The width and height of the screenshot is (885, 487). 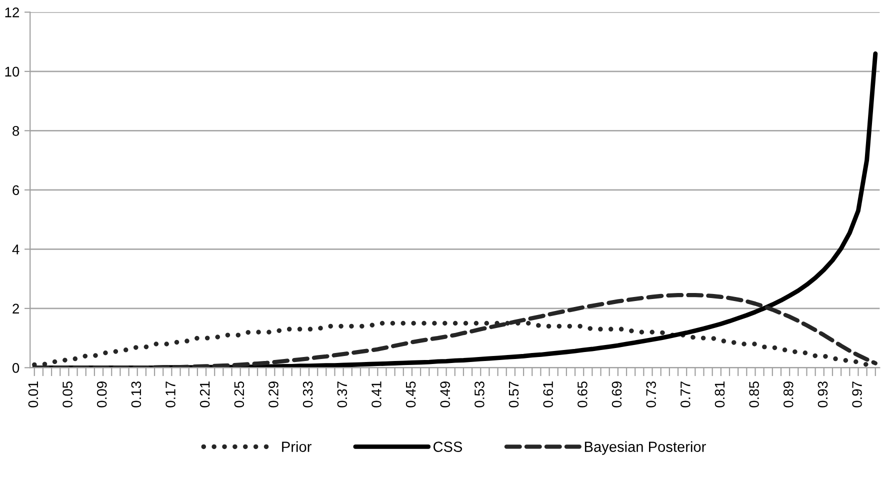 I want to click on x-tick-label: 0.29, so click(x=273, y=395).